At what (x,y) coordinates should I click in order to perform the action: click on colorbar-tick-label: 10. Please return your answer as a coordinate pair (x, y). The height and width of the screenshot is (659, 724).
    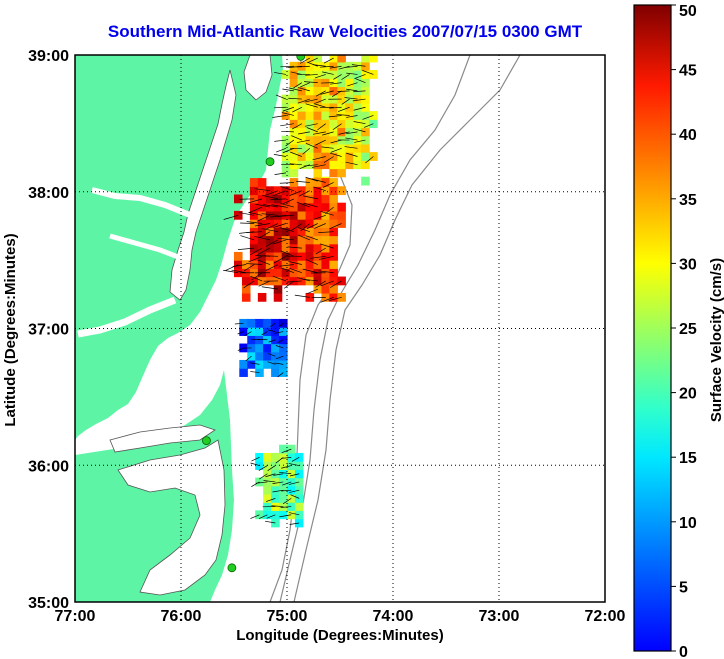
    Looking at the image, I should click on (688, 523).